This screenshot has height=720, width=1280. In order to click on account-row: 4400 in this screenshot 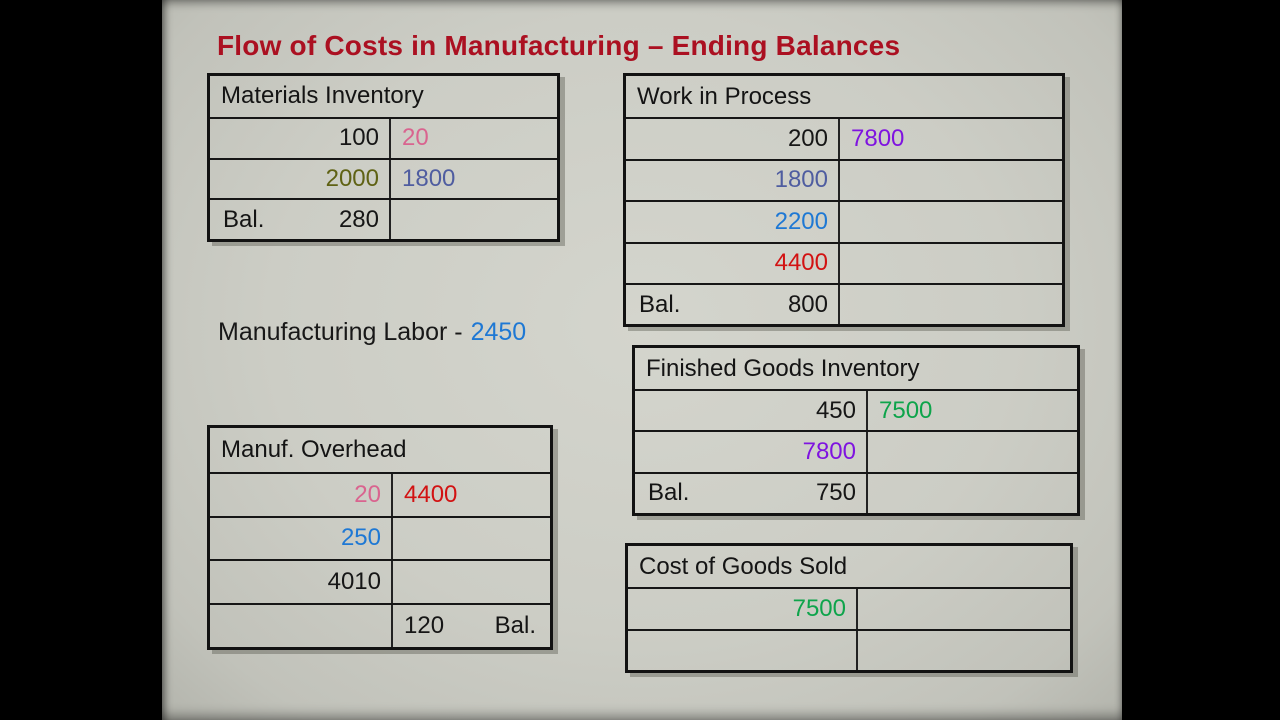, I will do `click(844, 262)`.